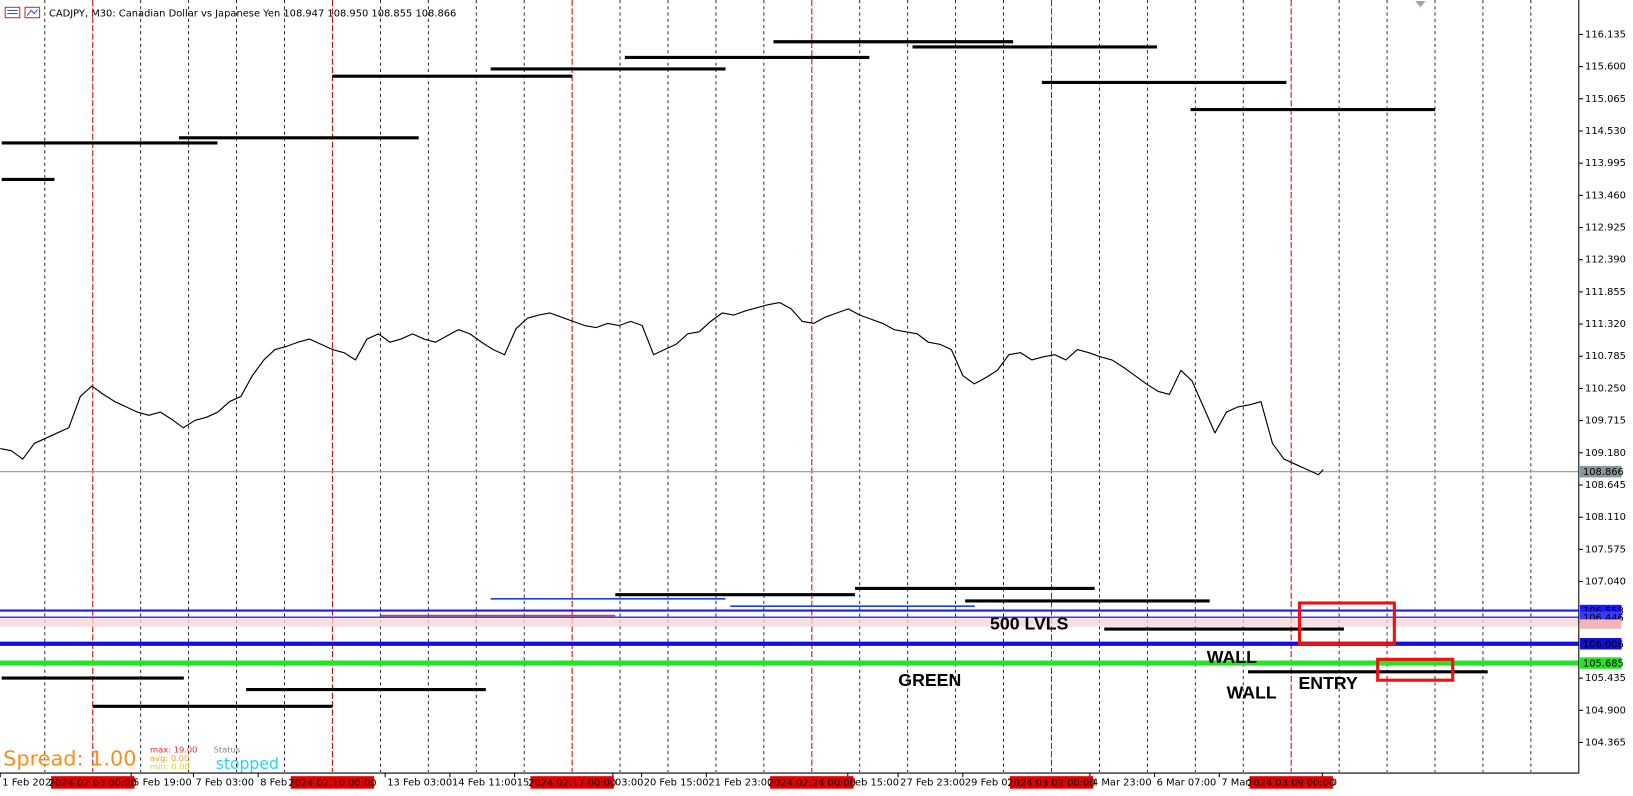  I want to click on x-tick-label: 4 Mar 23:00, so click(1122, 782).